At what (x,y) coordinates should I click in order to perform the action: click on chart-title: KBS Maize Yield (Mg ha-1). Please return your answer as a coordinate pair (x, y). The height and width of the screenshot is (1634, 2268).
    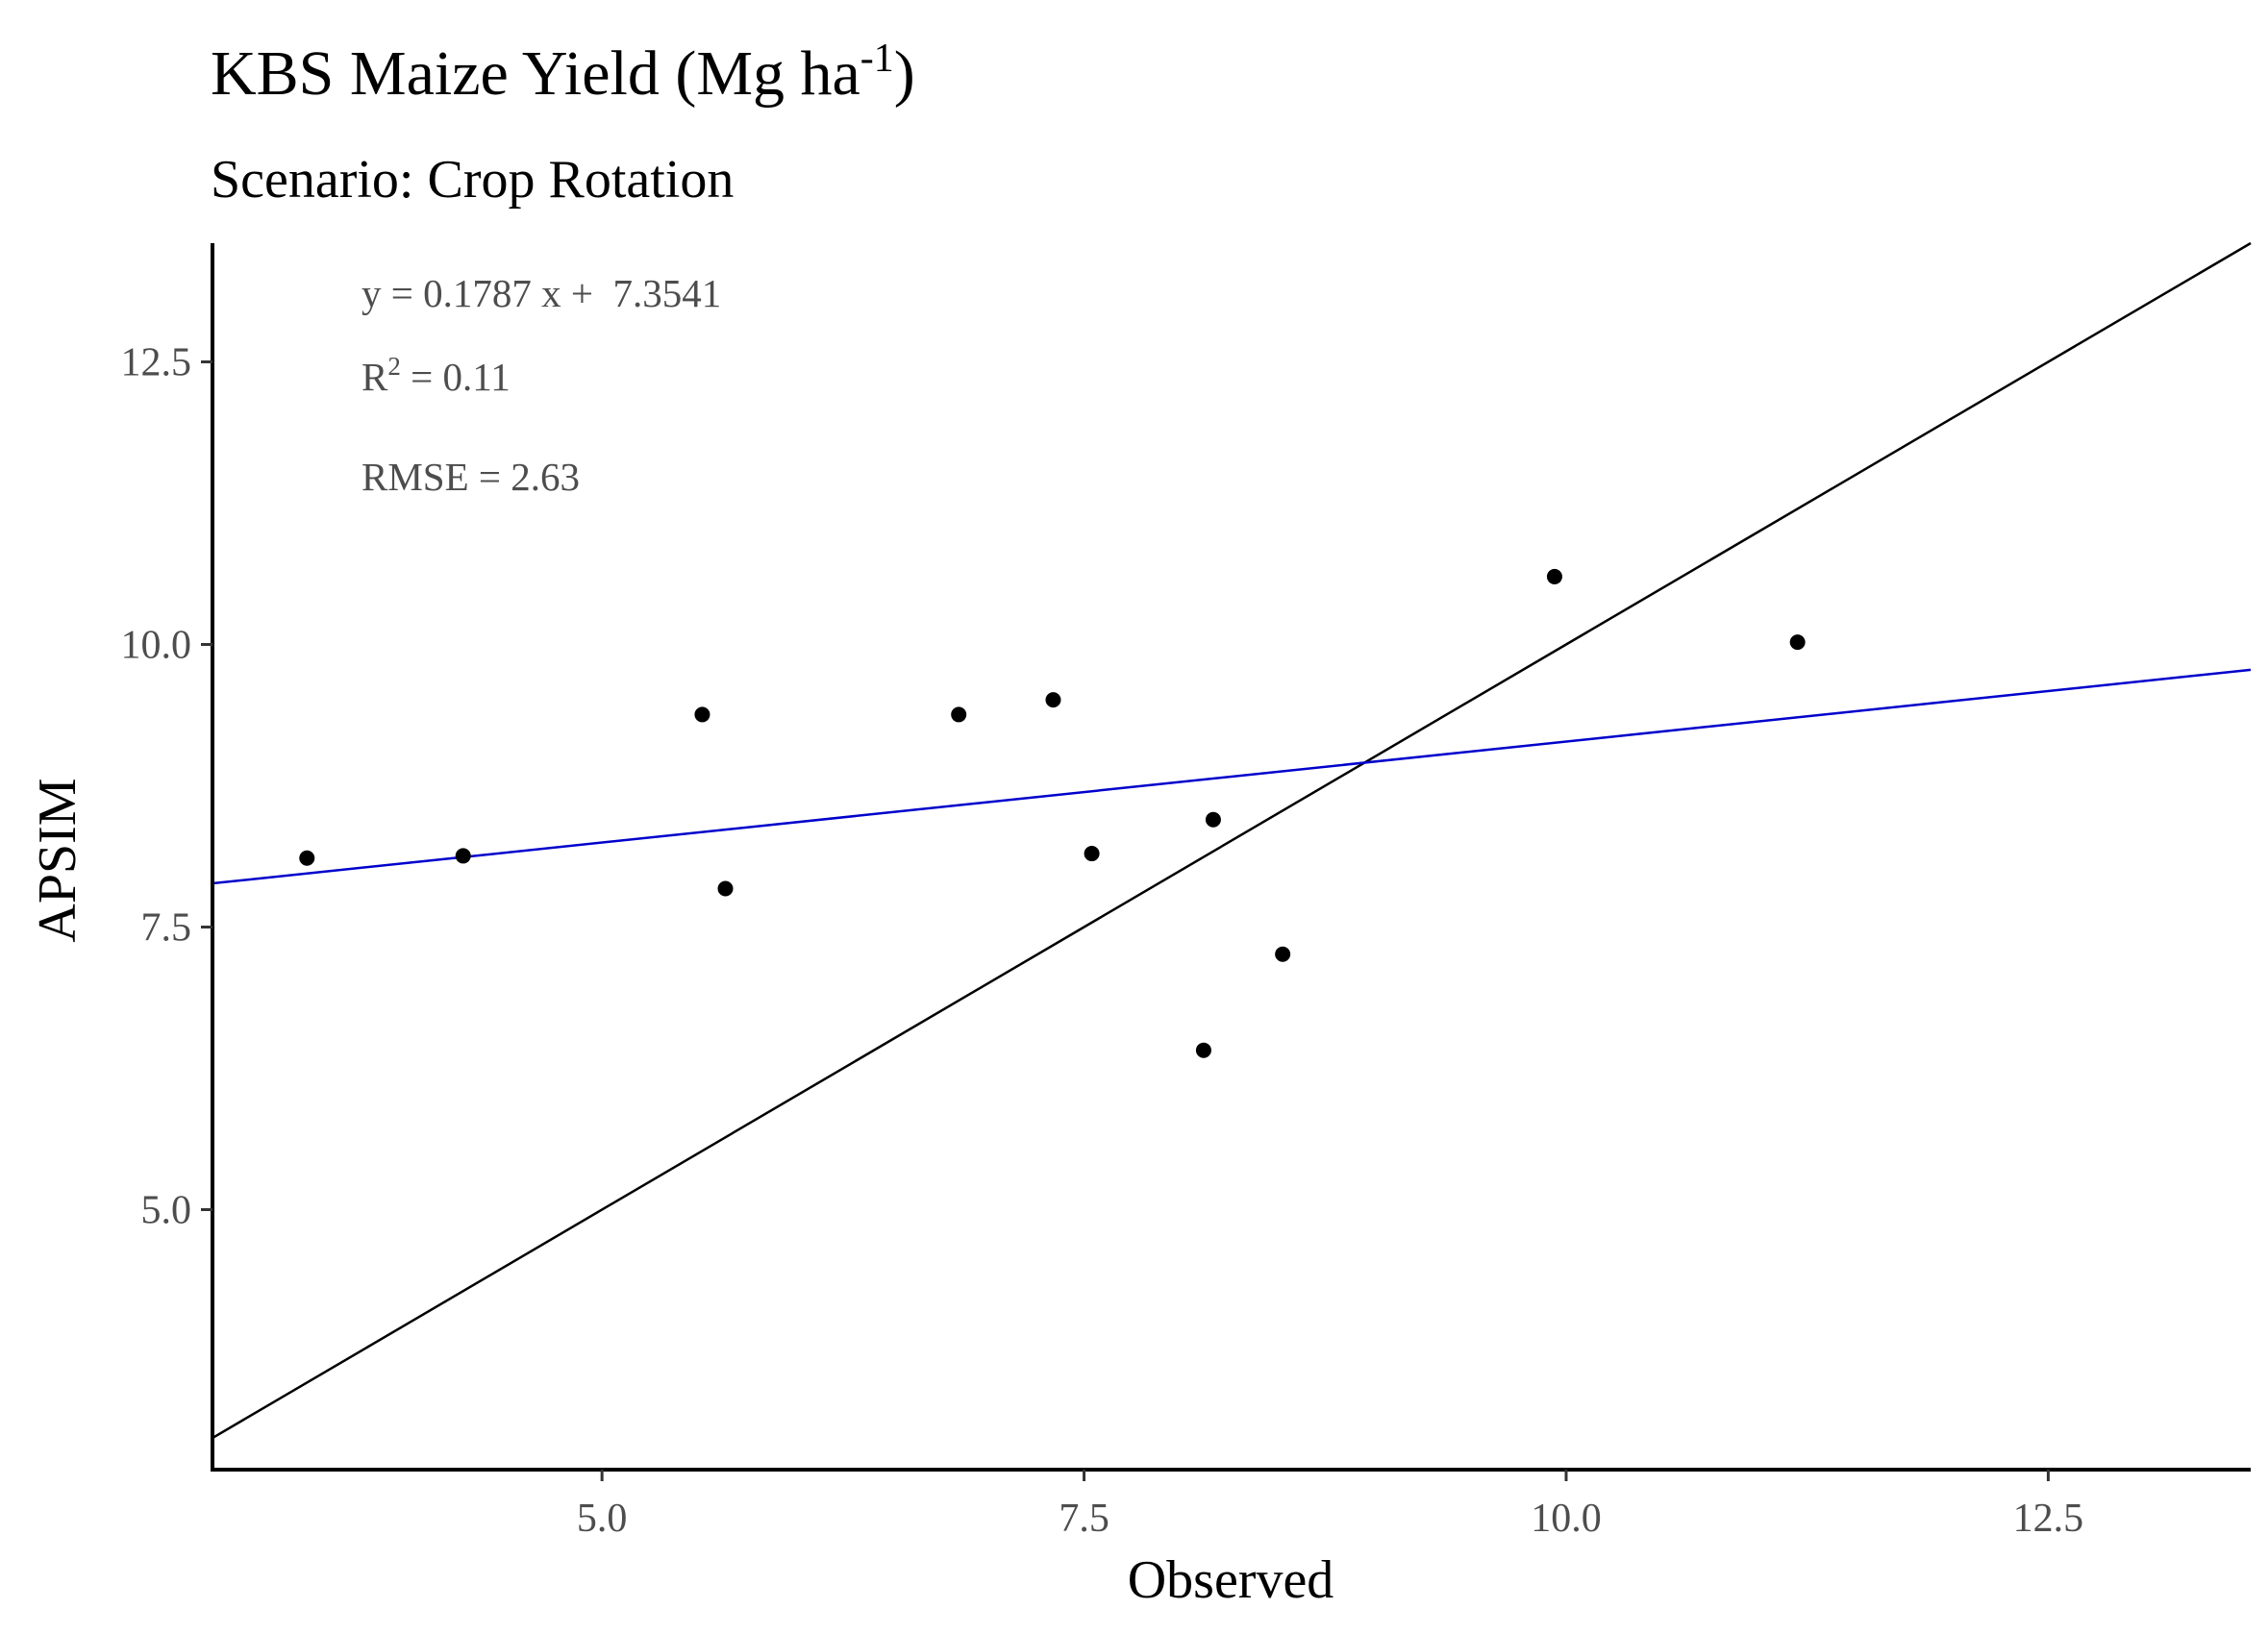
    Looking at the image, I should click on (563, 73).